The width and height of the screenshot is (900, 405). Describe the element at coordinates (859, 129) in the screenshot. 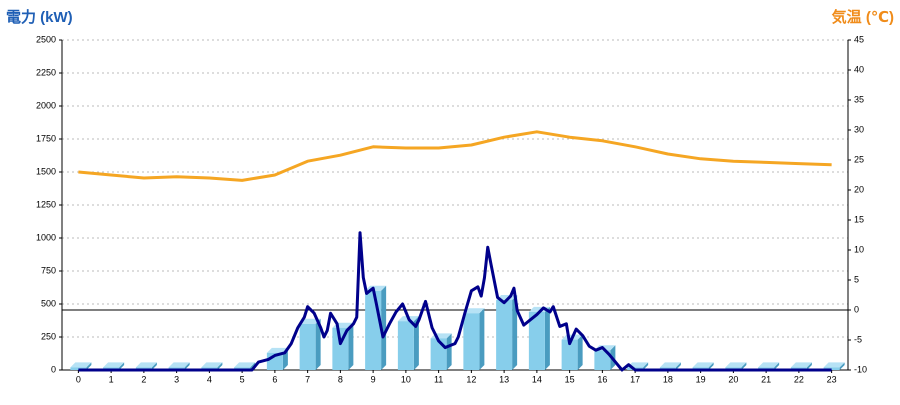

I see `y2-tick-label: 30` at that location.